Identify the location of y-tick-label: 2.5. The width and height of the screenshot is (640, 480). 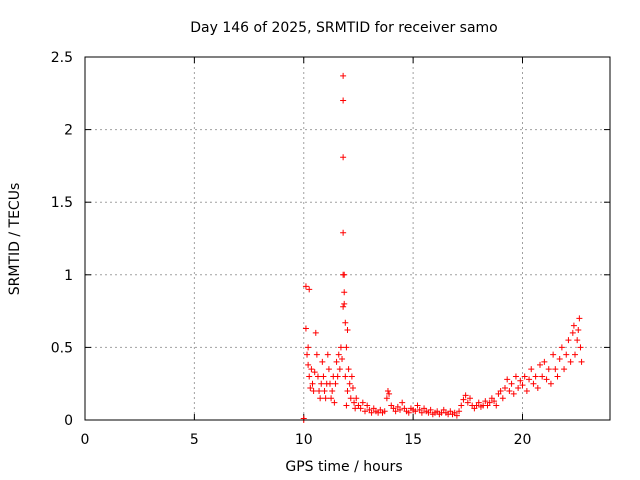
(62, 58).